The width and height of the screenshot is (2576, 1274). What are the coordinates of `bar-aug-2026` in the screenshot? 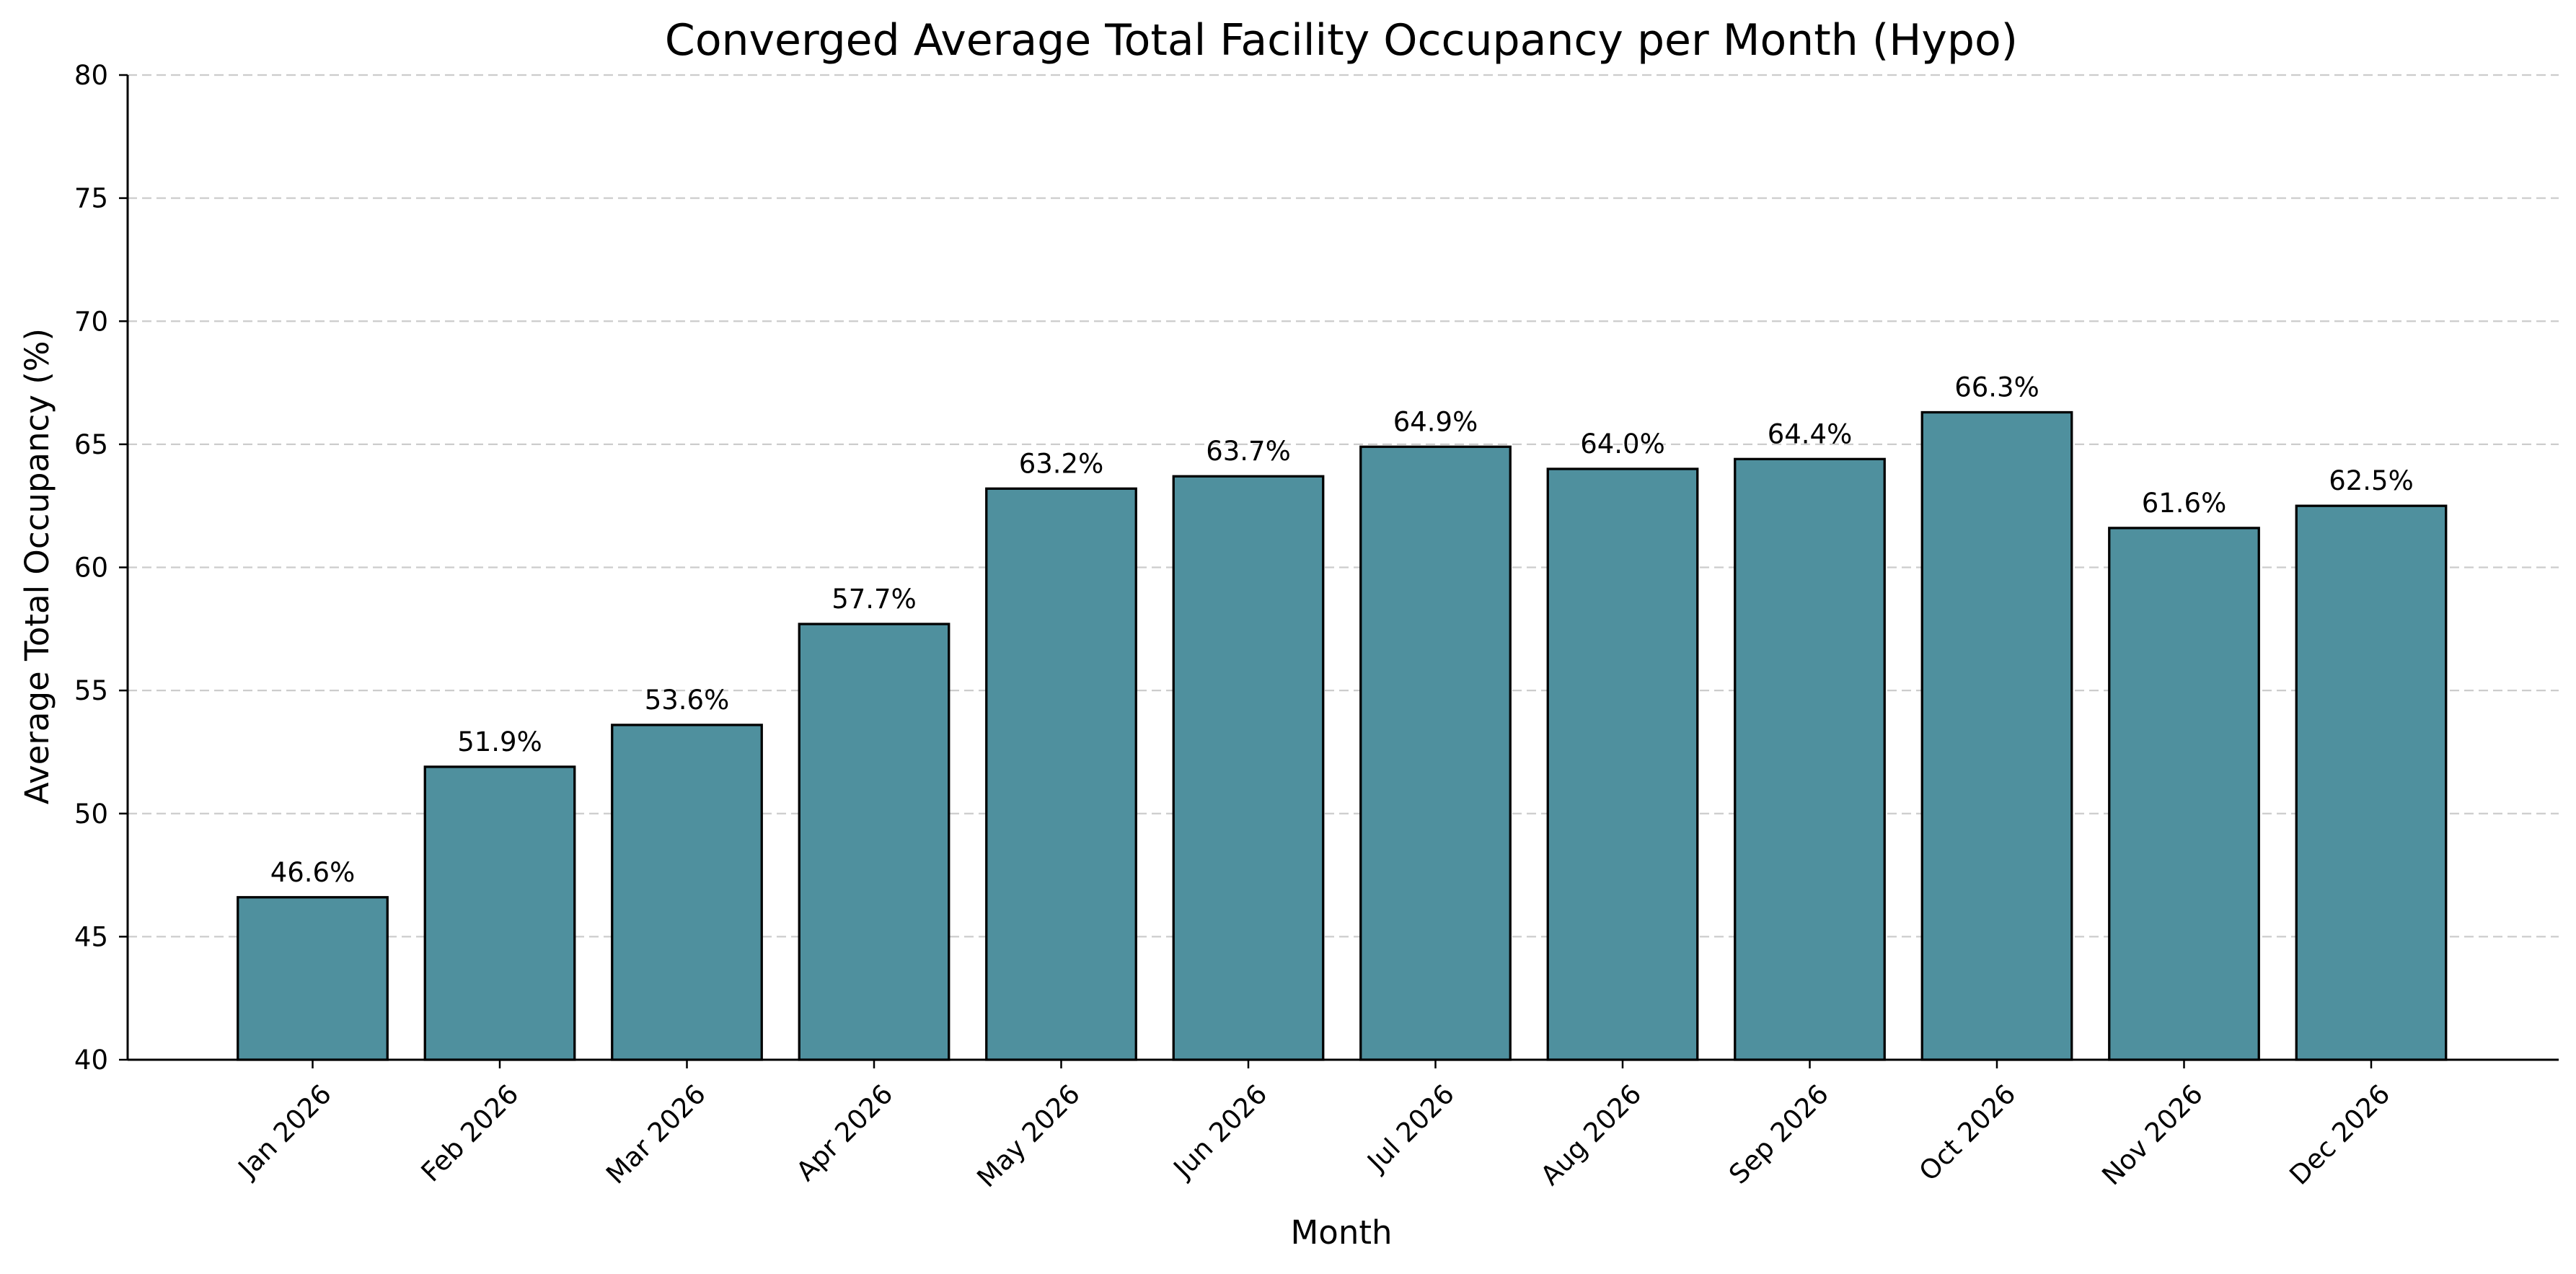 It's located at (1622, 764).